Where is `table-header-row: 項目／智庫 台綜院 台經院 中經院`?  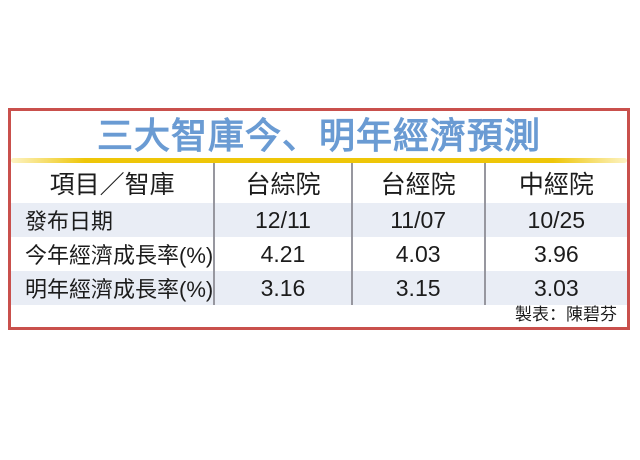
table-header-row: 項目／智庫 台綜院 台經院 中經院 is located at coordinates (319, 183).